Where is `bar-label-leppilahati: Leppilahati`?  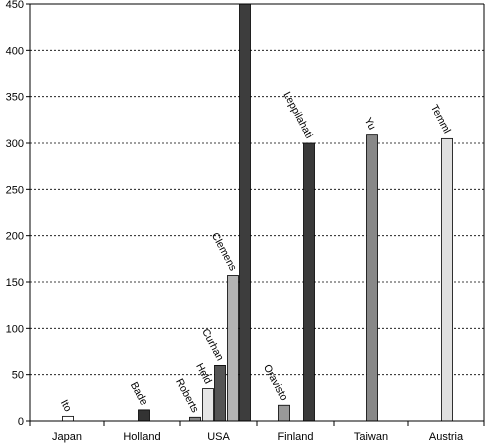 bar-label-leppilahati: Leppilahati is located at coordinates (298, 115).